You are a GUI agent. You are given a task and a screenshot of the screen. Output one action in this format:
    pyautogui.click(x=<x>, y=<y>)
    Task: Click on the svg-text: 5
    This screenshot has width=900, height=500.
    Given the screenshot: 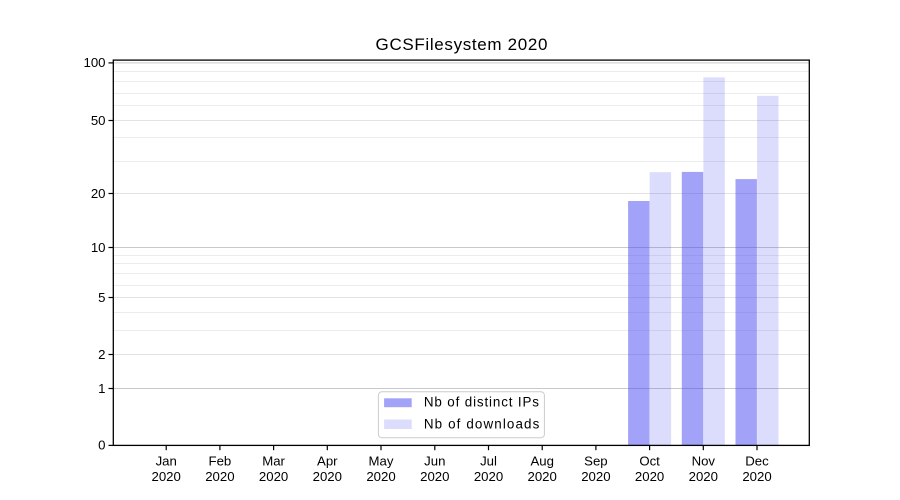 What is the action you would take?
    pyautogui.click(x=101, y=297)
    